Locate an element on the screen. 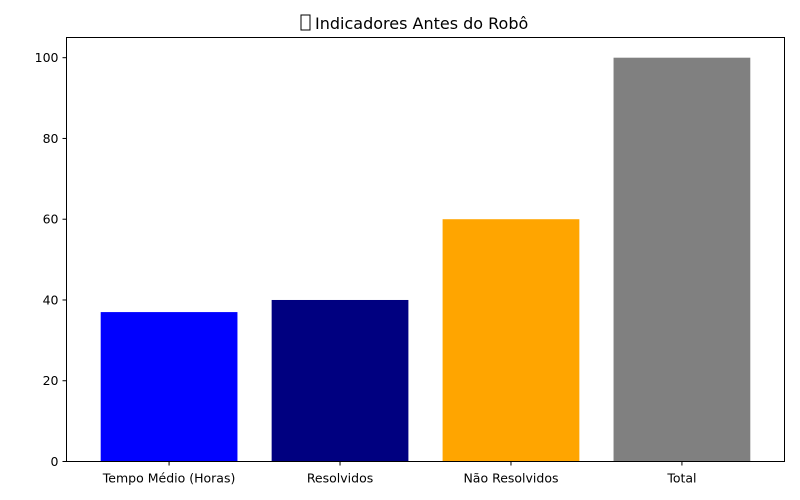 The width and height of the screenshot is (800, 500). x-tick-label: Resolvidos is located at coordinates (340, 478).